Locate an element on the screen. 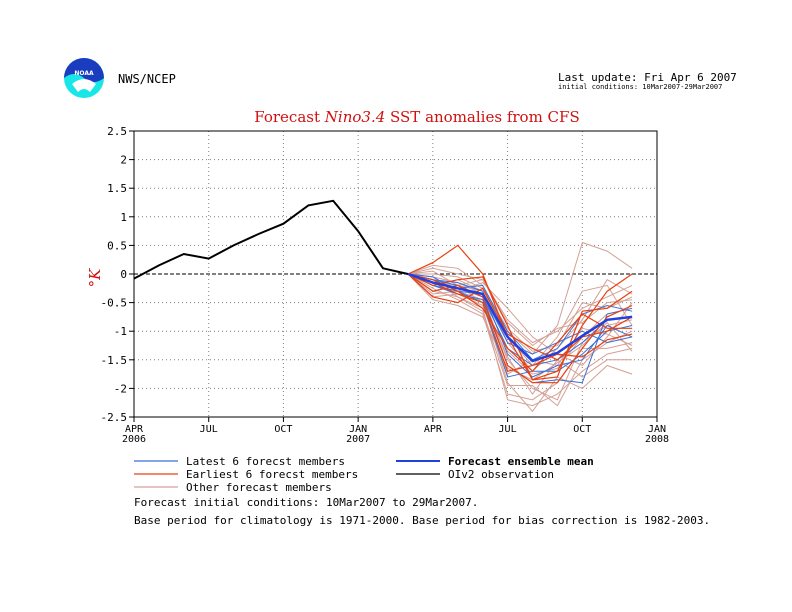  legend-label-other: Other forecast members is located at coordinates (259, 487).